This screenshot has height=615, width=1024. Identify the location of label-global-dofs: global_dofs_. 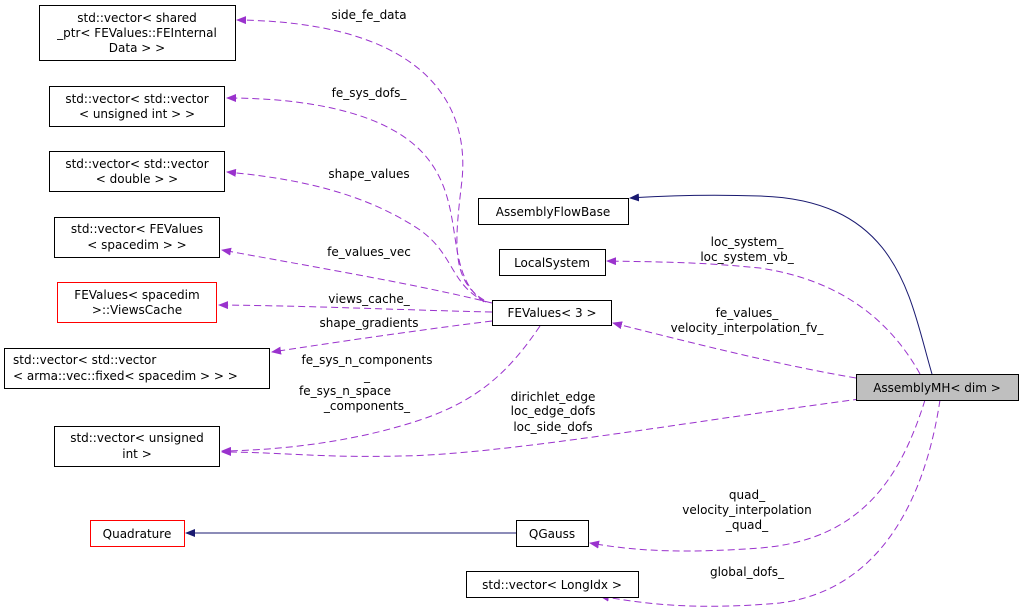
(747, 572).